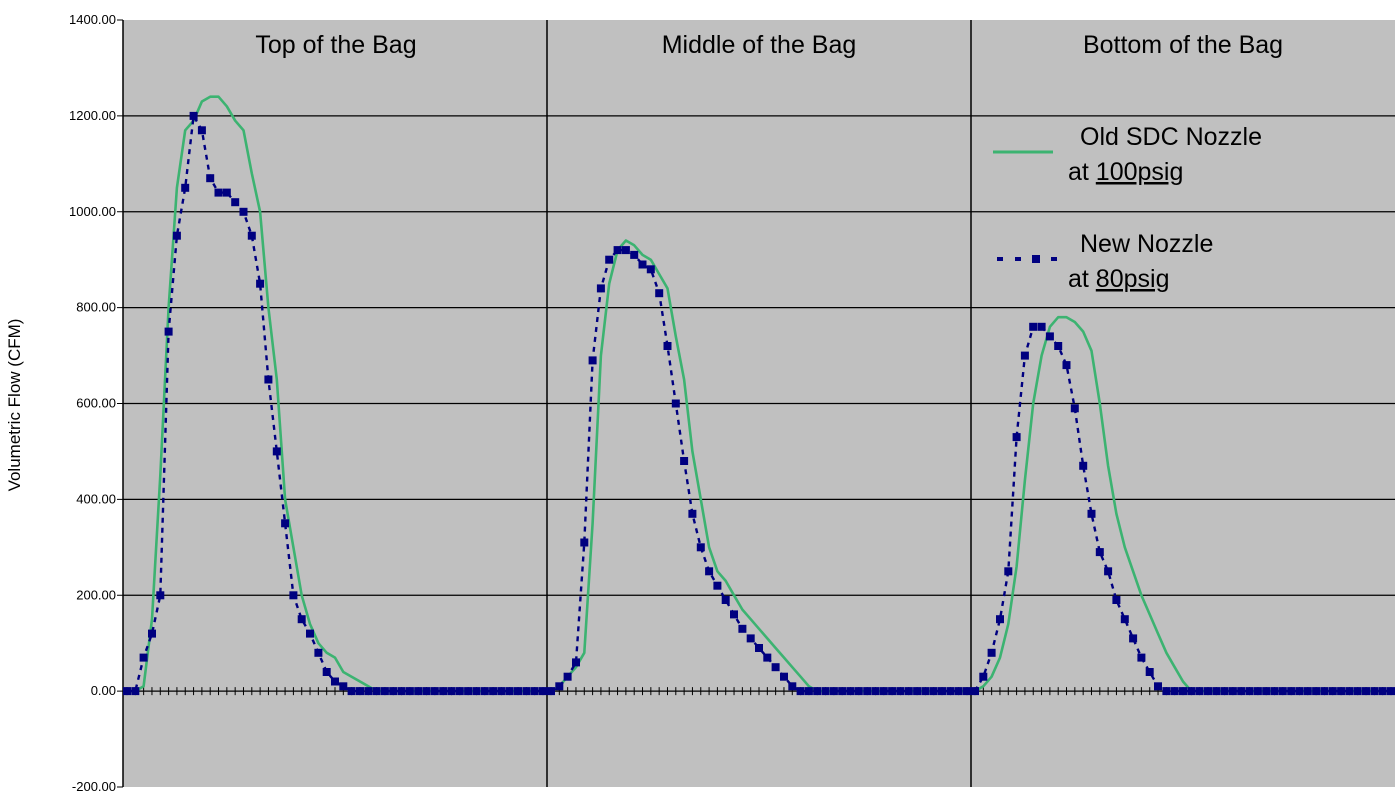 The height and width of the screenshot is (795, 1395). What do you see at coordinates (96, 307) in the screenshot?
I see `y-tick-label: 800.00` at bounding box center [96, 307].